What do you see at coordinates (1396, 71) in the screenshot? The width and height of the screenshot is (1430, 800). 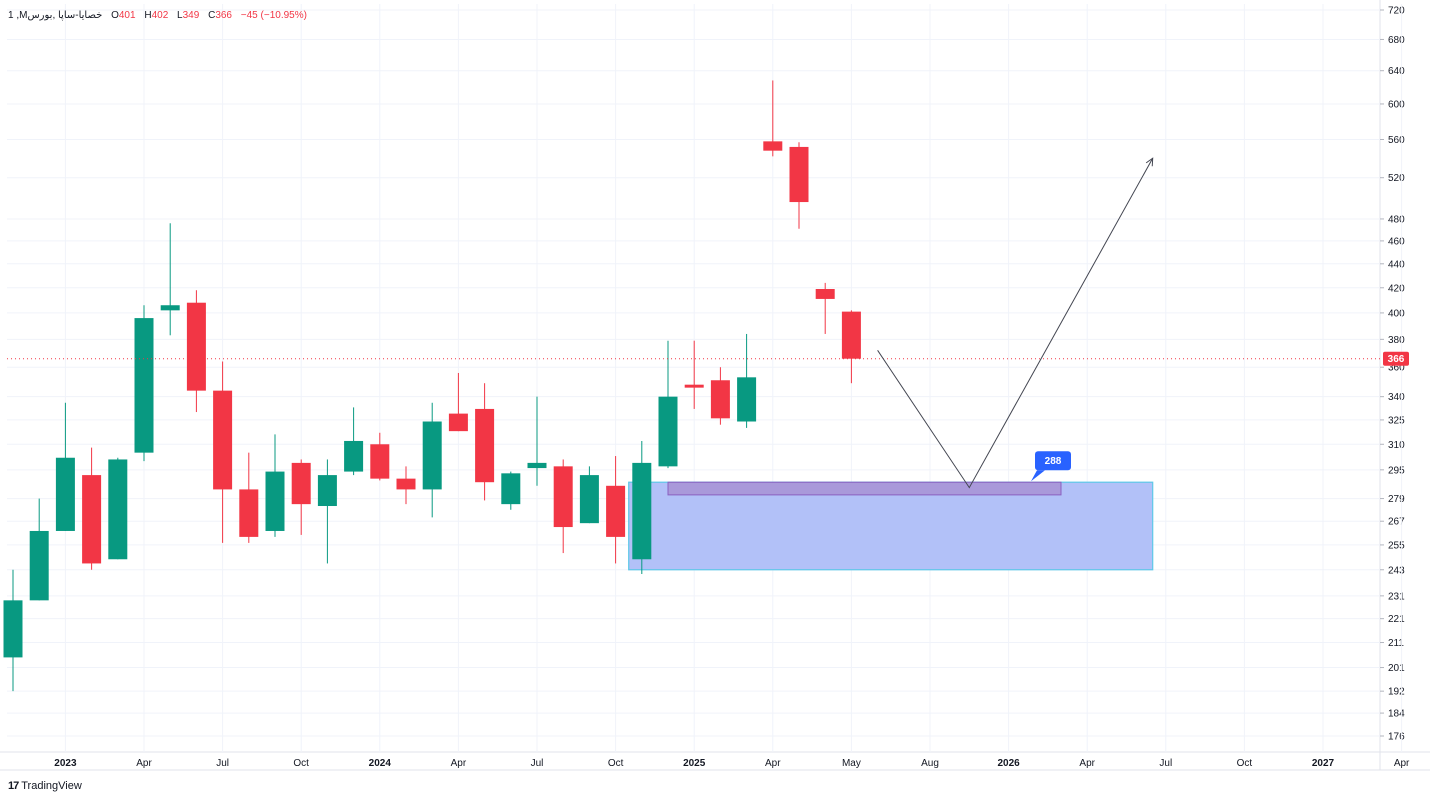 I see `price-tick-label: 640` at bounding box center [1396, 71].